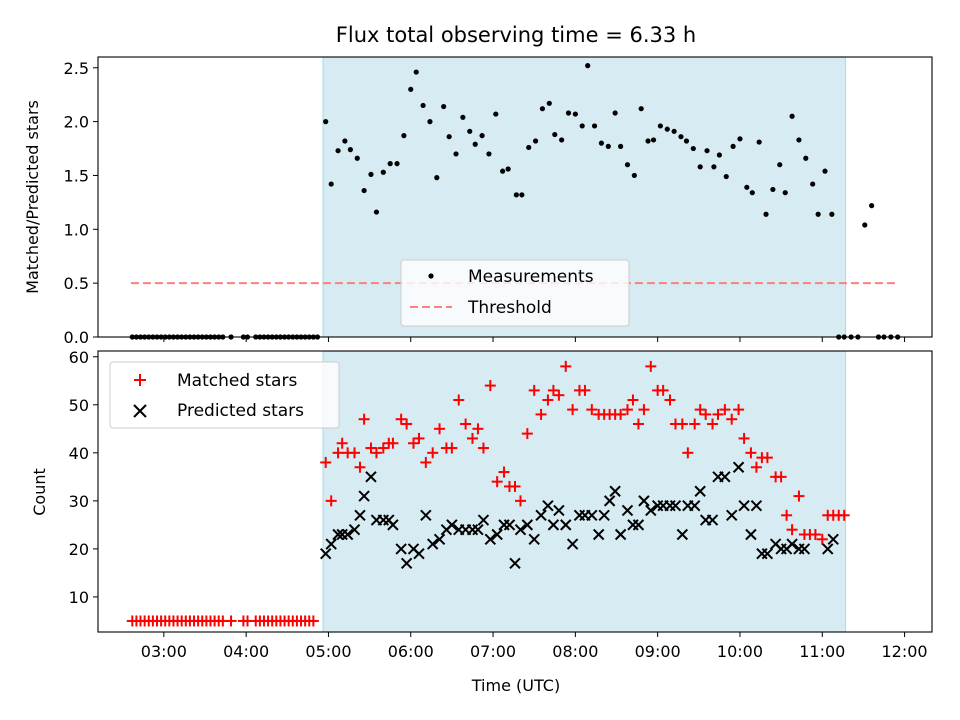  Describe the element at coordinates (140, 411) in the screenshot. I see `legend-predicted-marker` at that location.